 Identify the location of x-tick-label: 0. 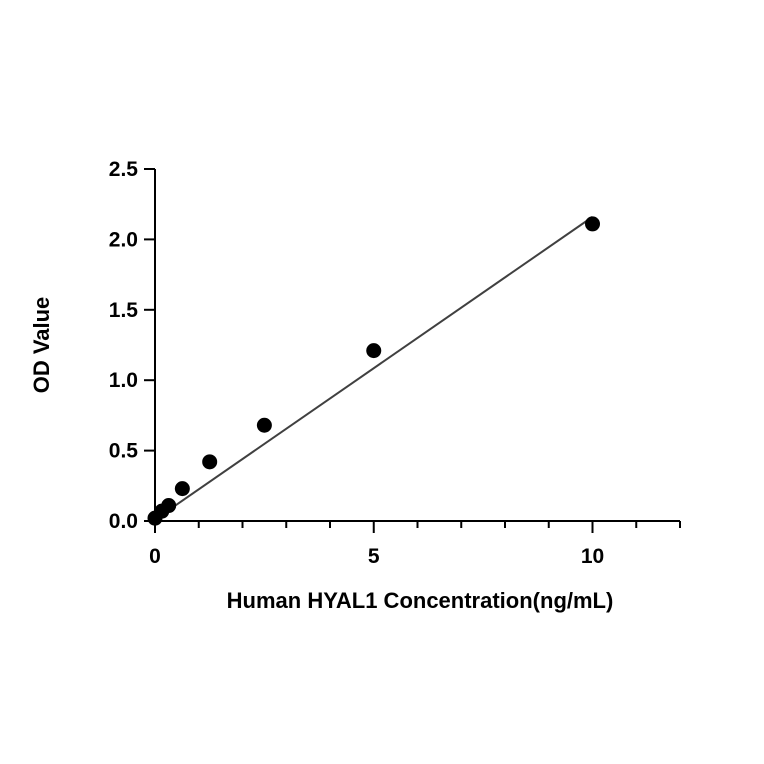
(155, 556).